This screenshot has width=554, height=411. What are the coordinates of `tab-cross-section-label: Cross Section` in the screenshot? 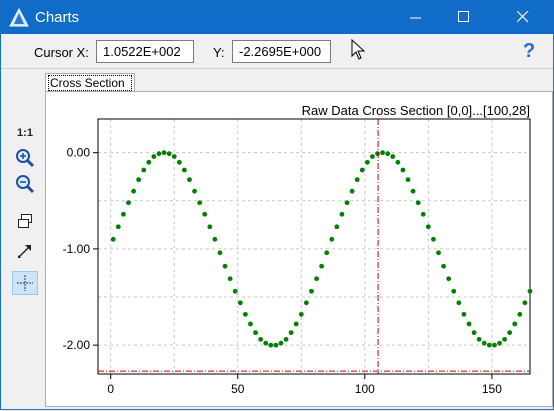 It's located at (87, 83).